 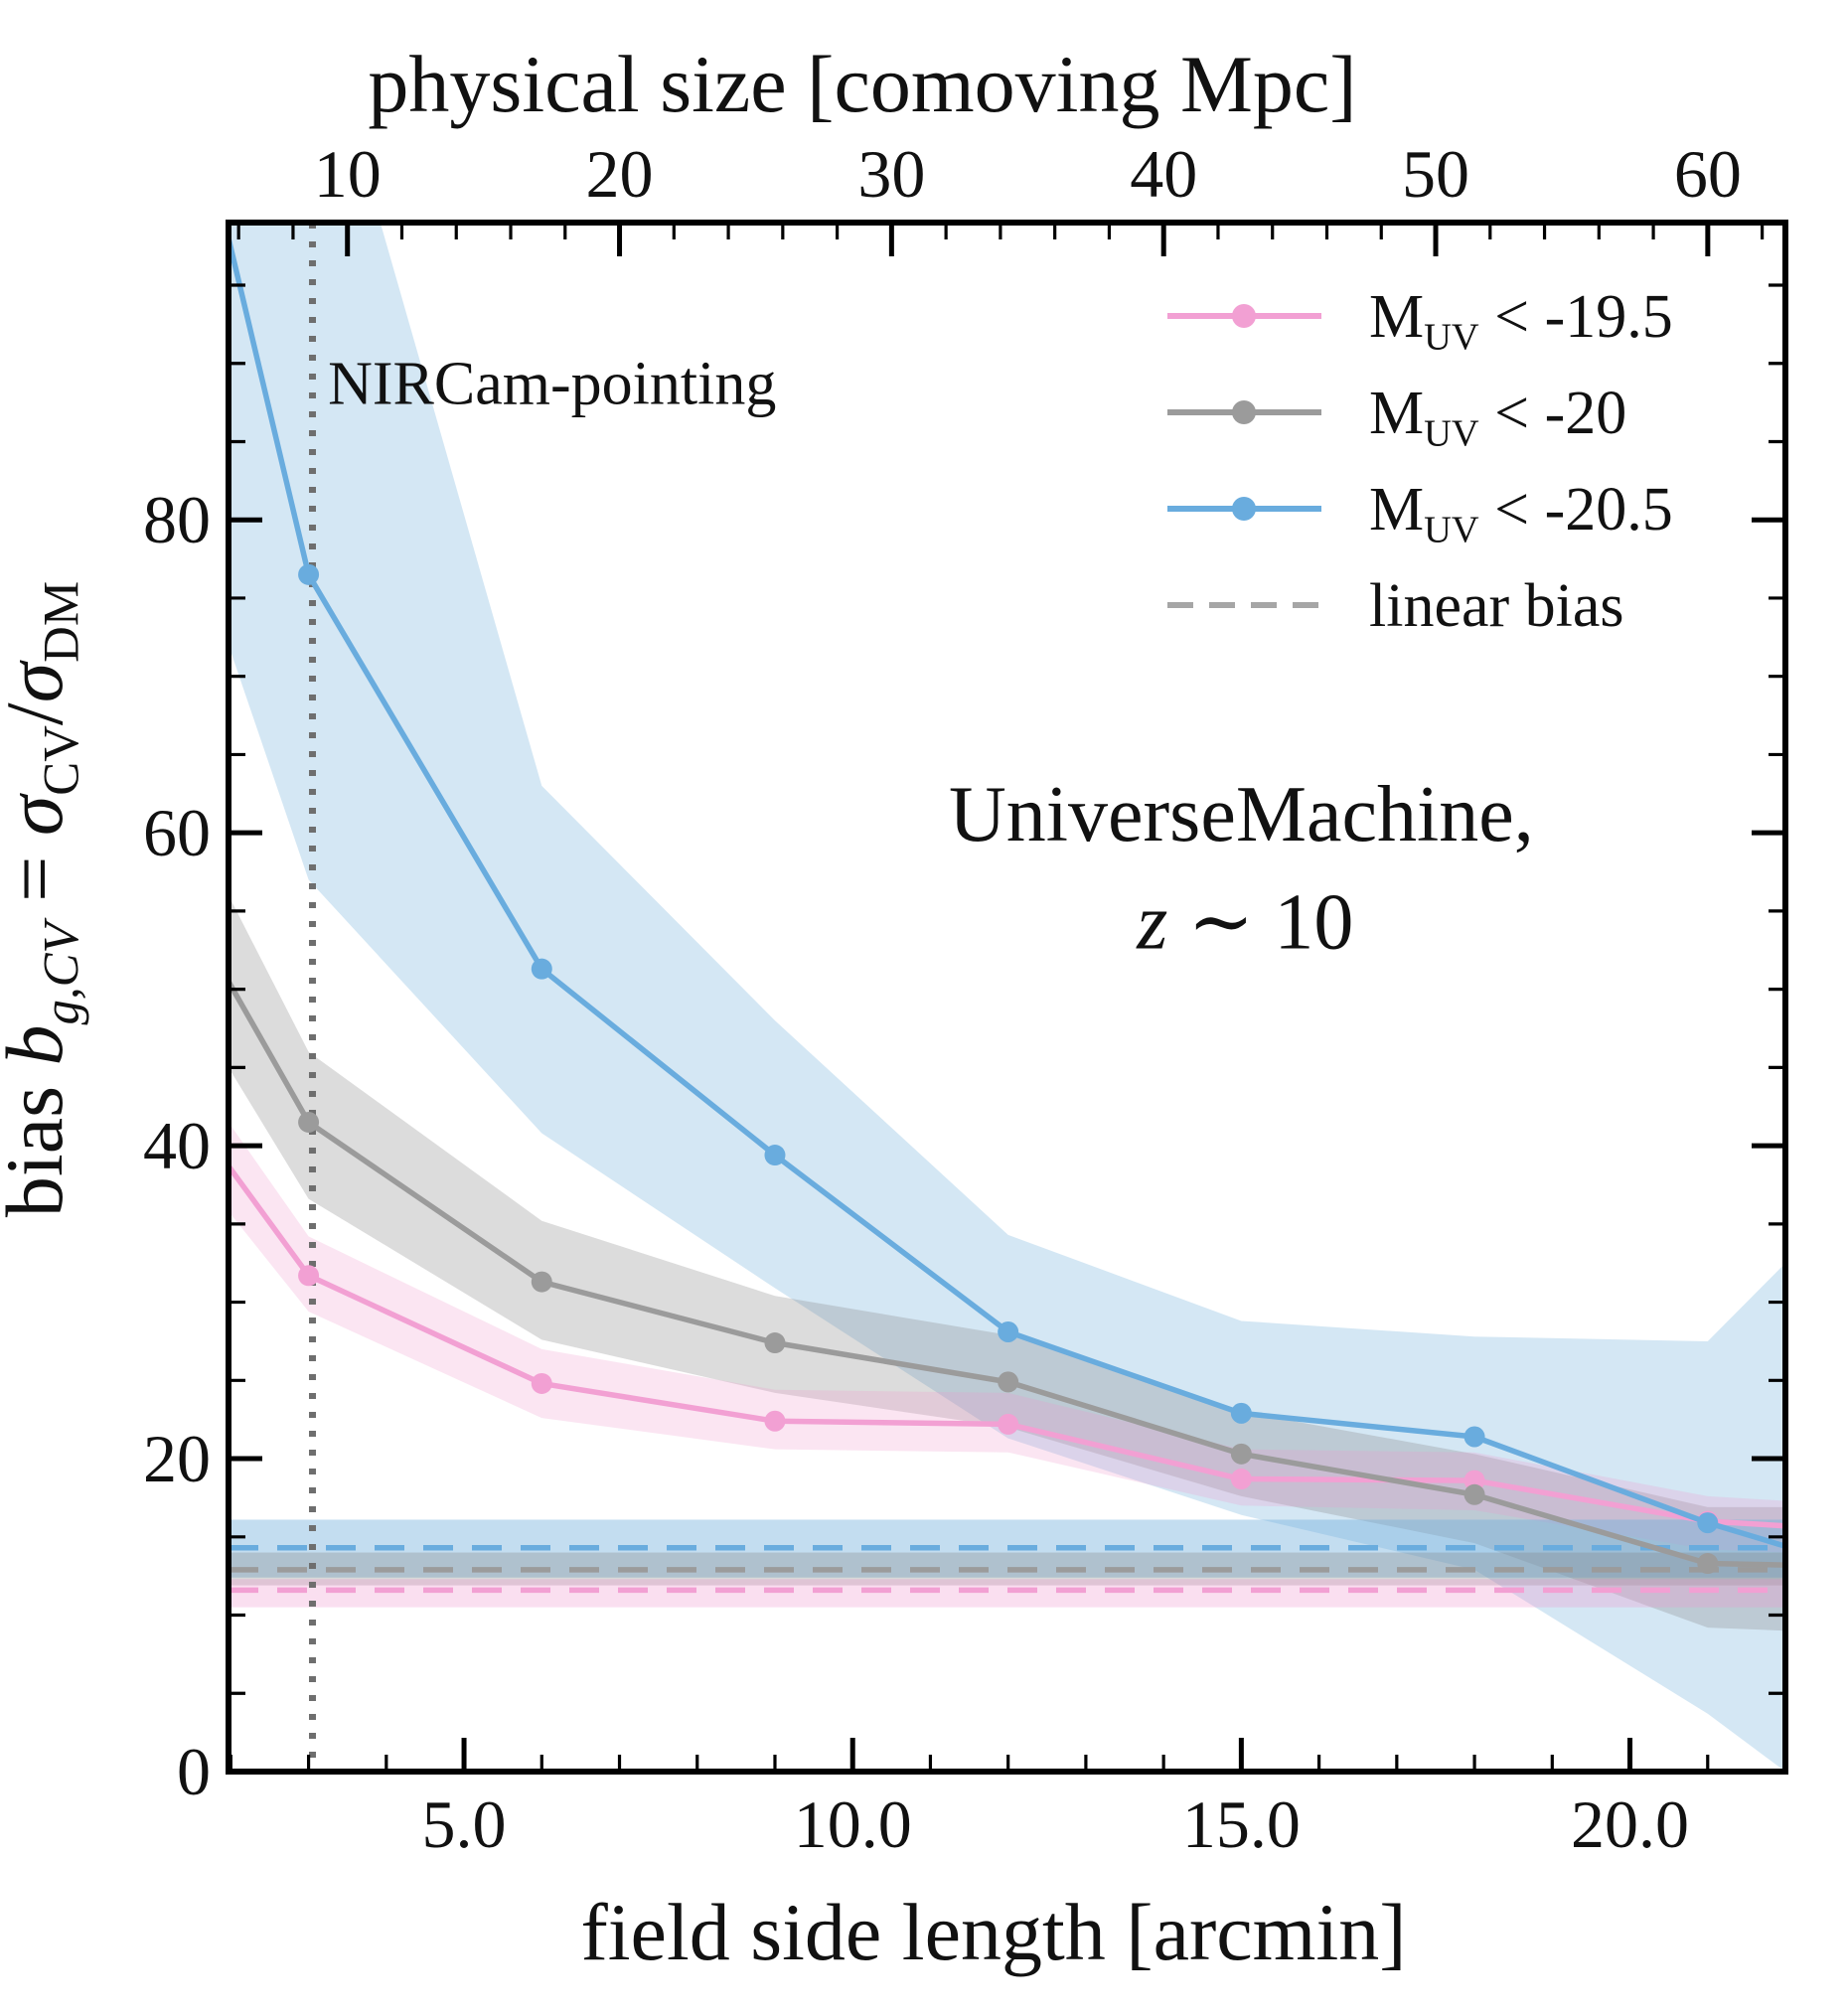 I want to click on right-axis-ticks, so click(x=1768, y=1029).